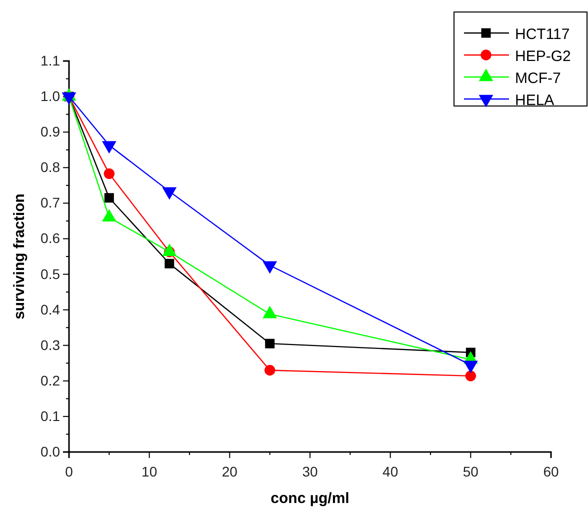 This screenshot has width=588, height=509. What do you see at coordinates (50, 309) in the screenshot?
I see `y-tick-label: 0.4` at bounding box center [50, 309].